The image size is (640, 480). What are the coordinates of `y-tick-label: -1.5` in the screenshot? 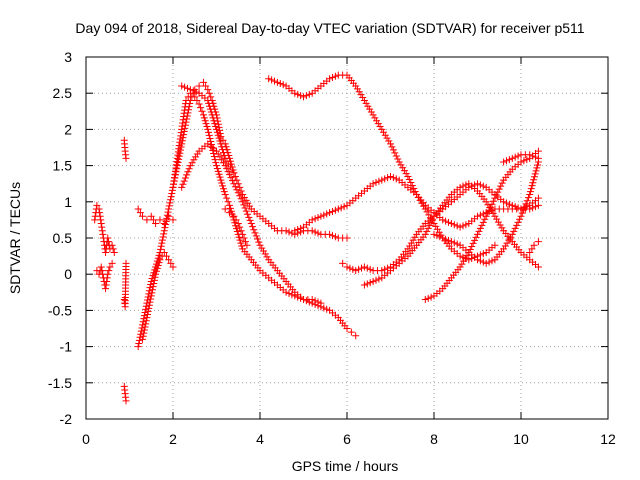 It's located at (60, 383).